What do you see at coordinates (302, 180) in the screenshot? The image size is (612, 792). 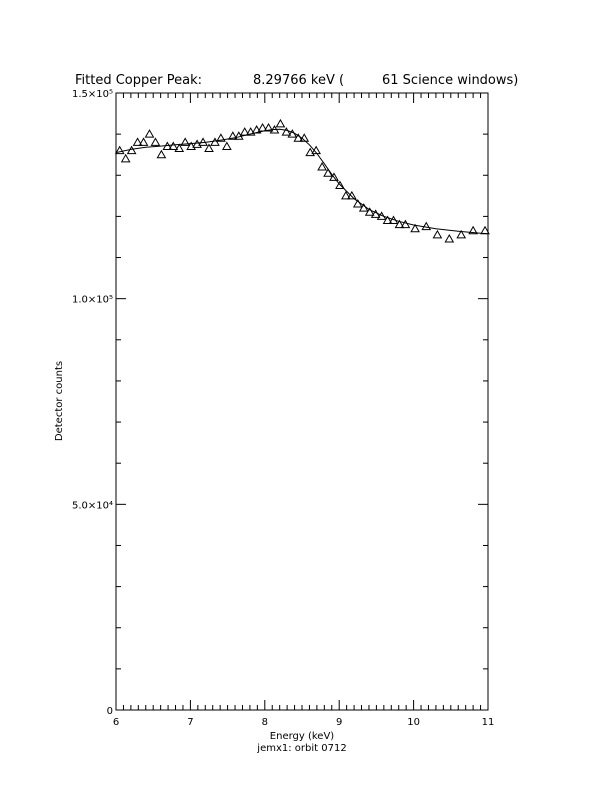 I see `data-series` at bounding box center [302, 180].